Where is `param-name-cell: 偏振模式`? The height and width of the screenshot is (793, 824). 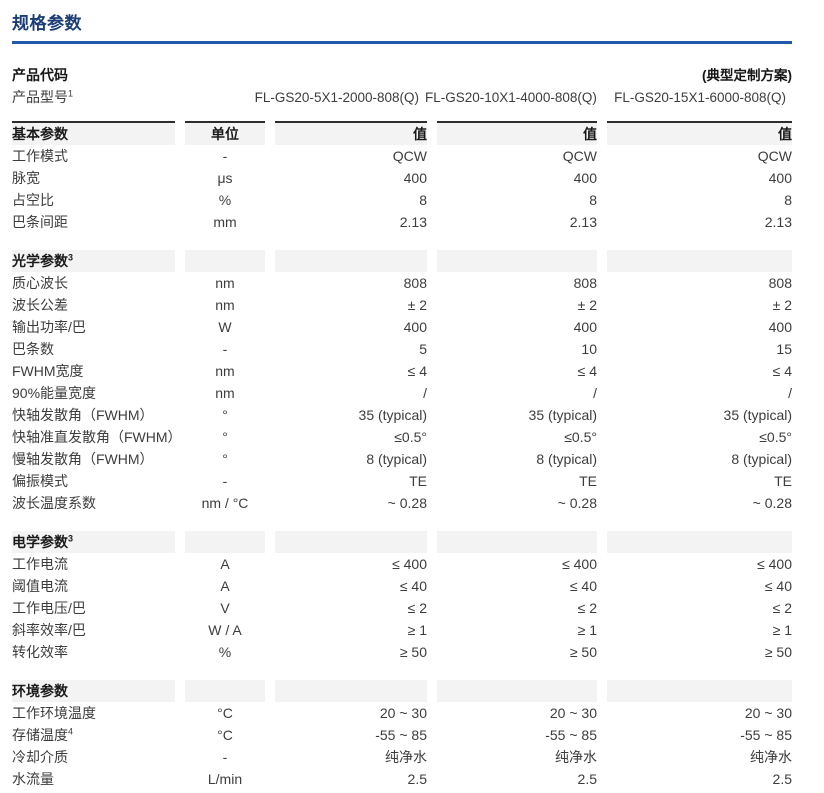
param-name-cell: 偏振模式 is located at coordinates (93, 481).